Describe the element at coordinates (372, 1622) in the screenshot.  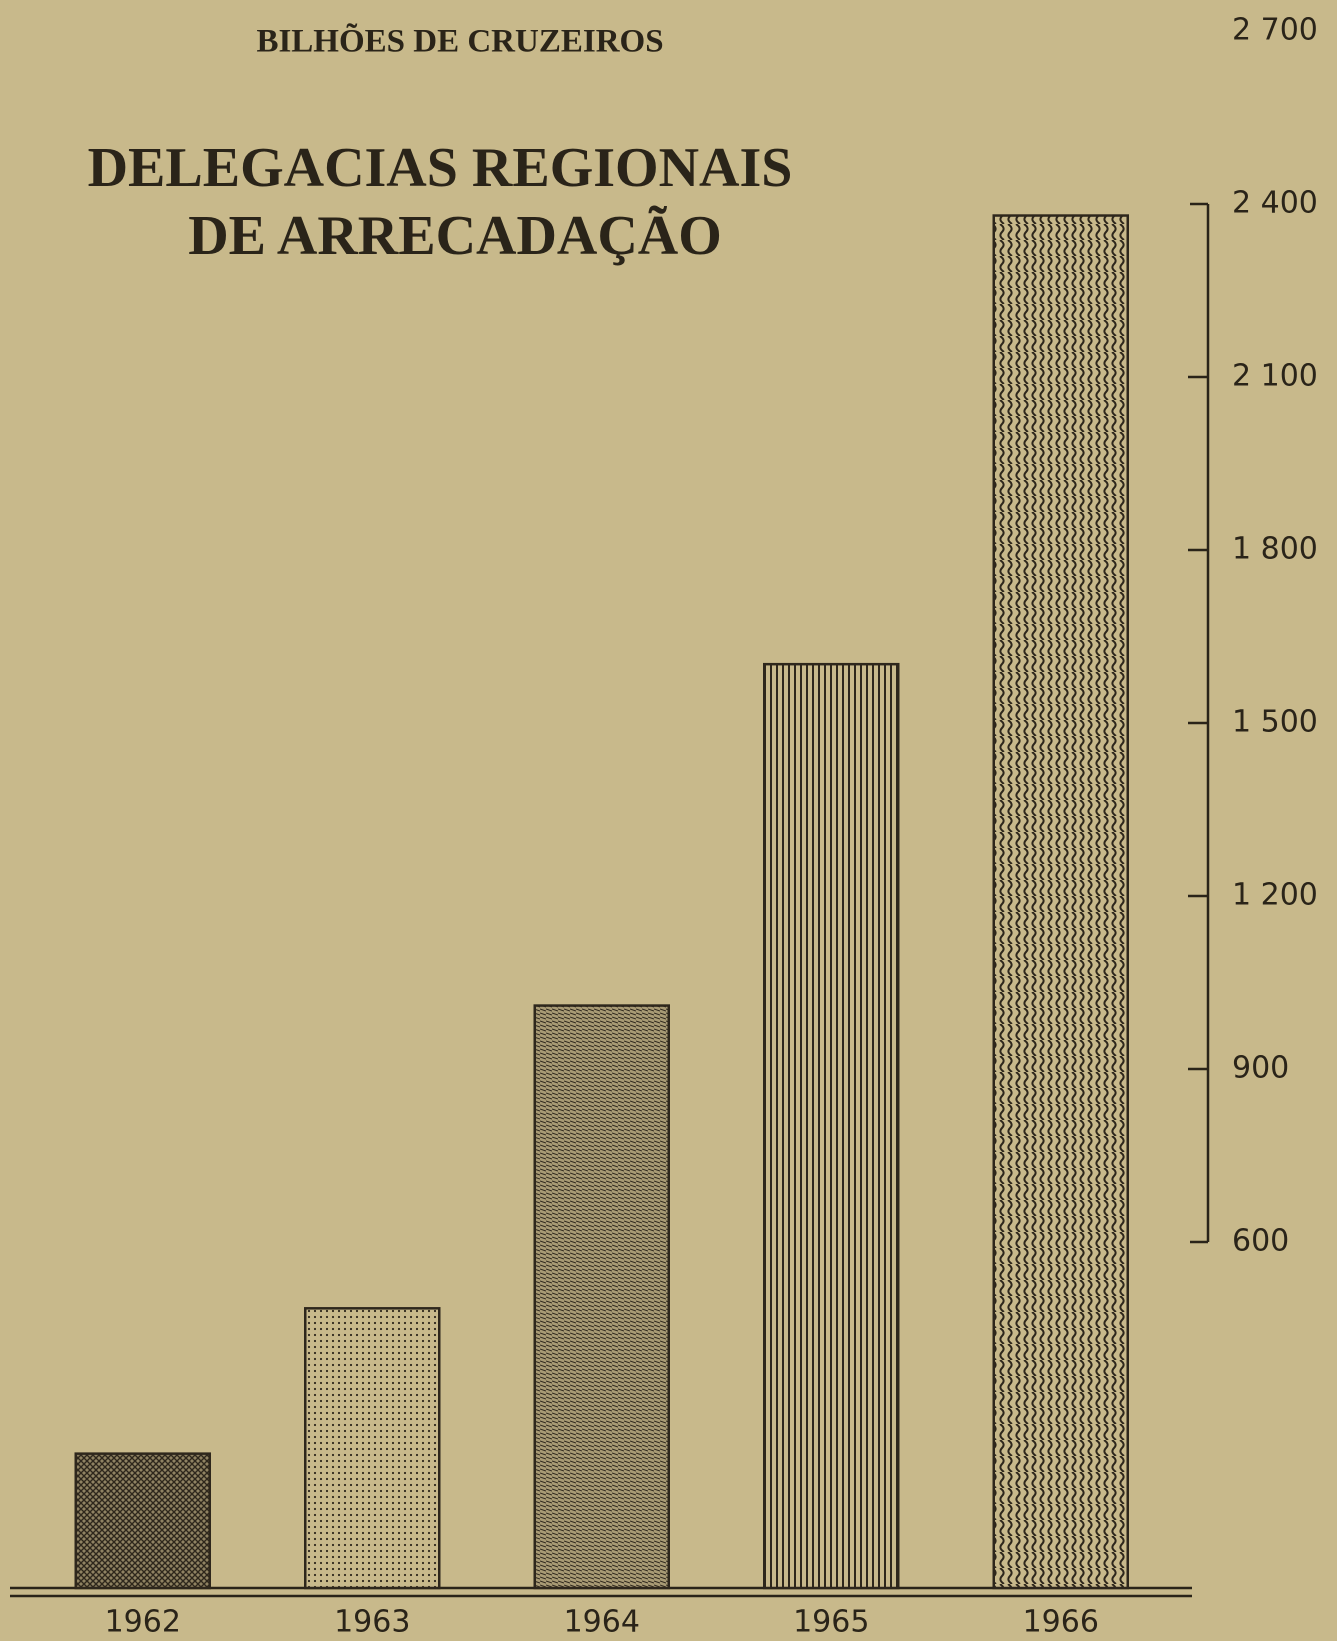
I see `x-tick-label: 1963` at that location.